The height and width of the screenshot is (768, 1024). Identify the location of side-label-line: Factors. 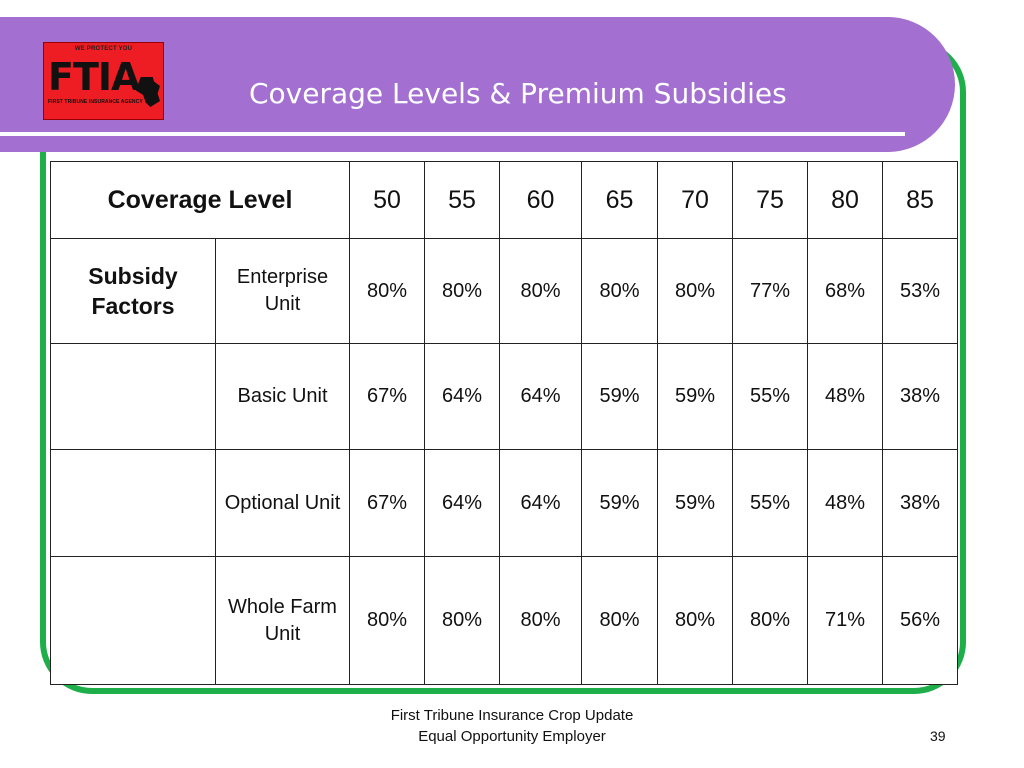
(133, 306).